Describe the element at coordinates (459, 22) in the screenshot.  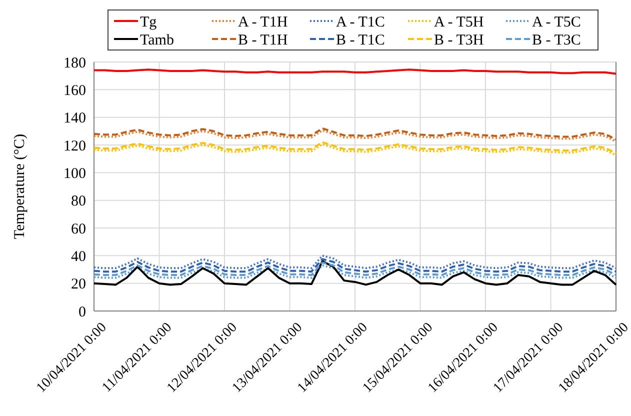
I see `legend-label: A - T5H` at that location.